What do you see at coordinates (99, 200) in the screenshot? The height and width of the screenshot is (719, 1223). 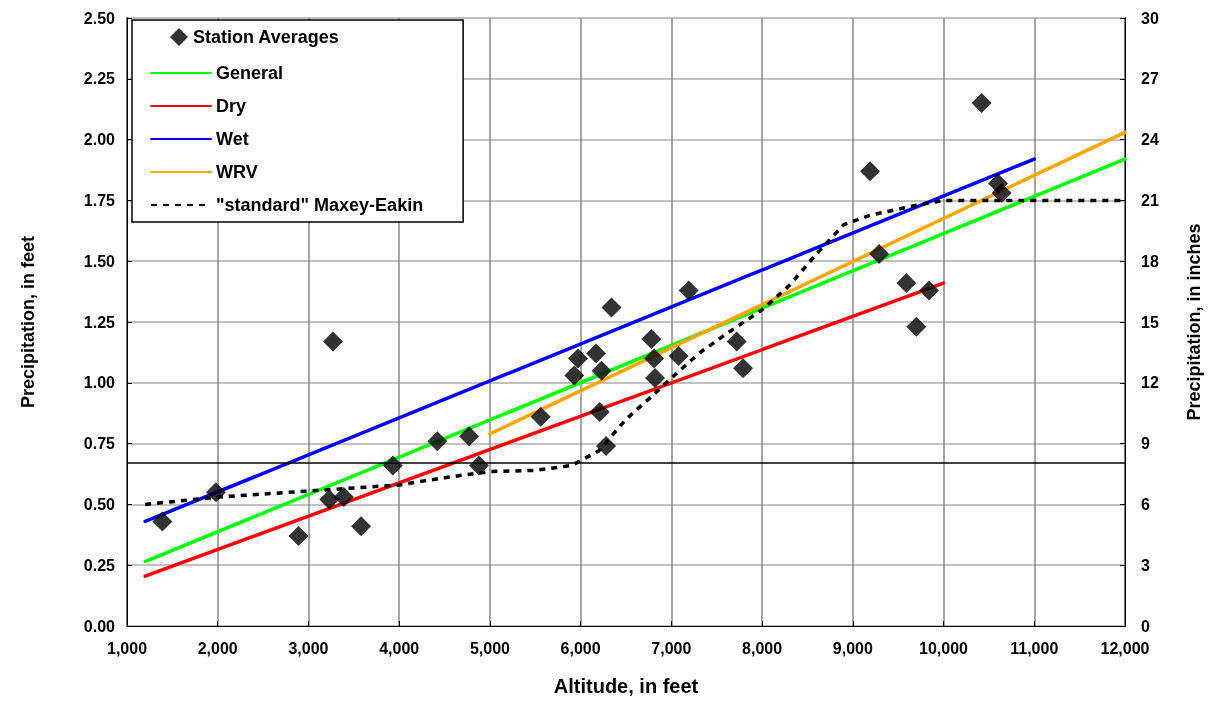 I see `y-tick-label: 1.75` at bounding box center [99, 200].